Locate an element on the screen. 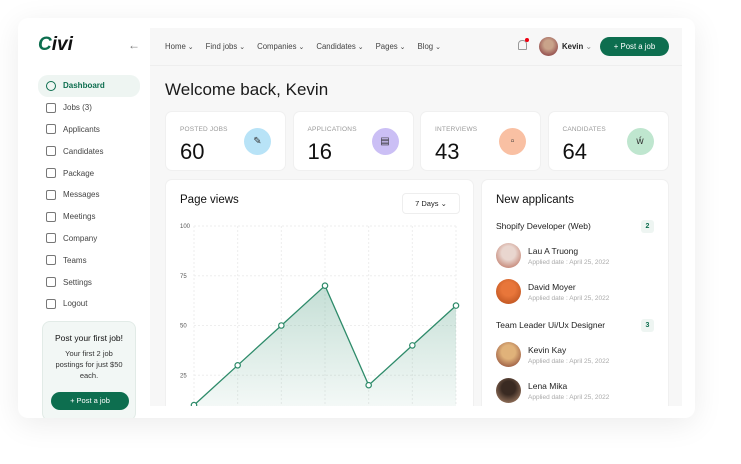 This screenshot has height=464, width=741. chat-icon: ▫ is located at coordinates (512, 141).